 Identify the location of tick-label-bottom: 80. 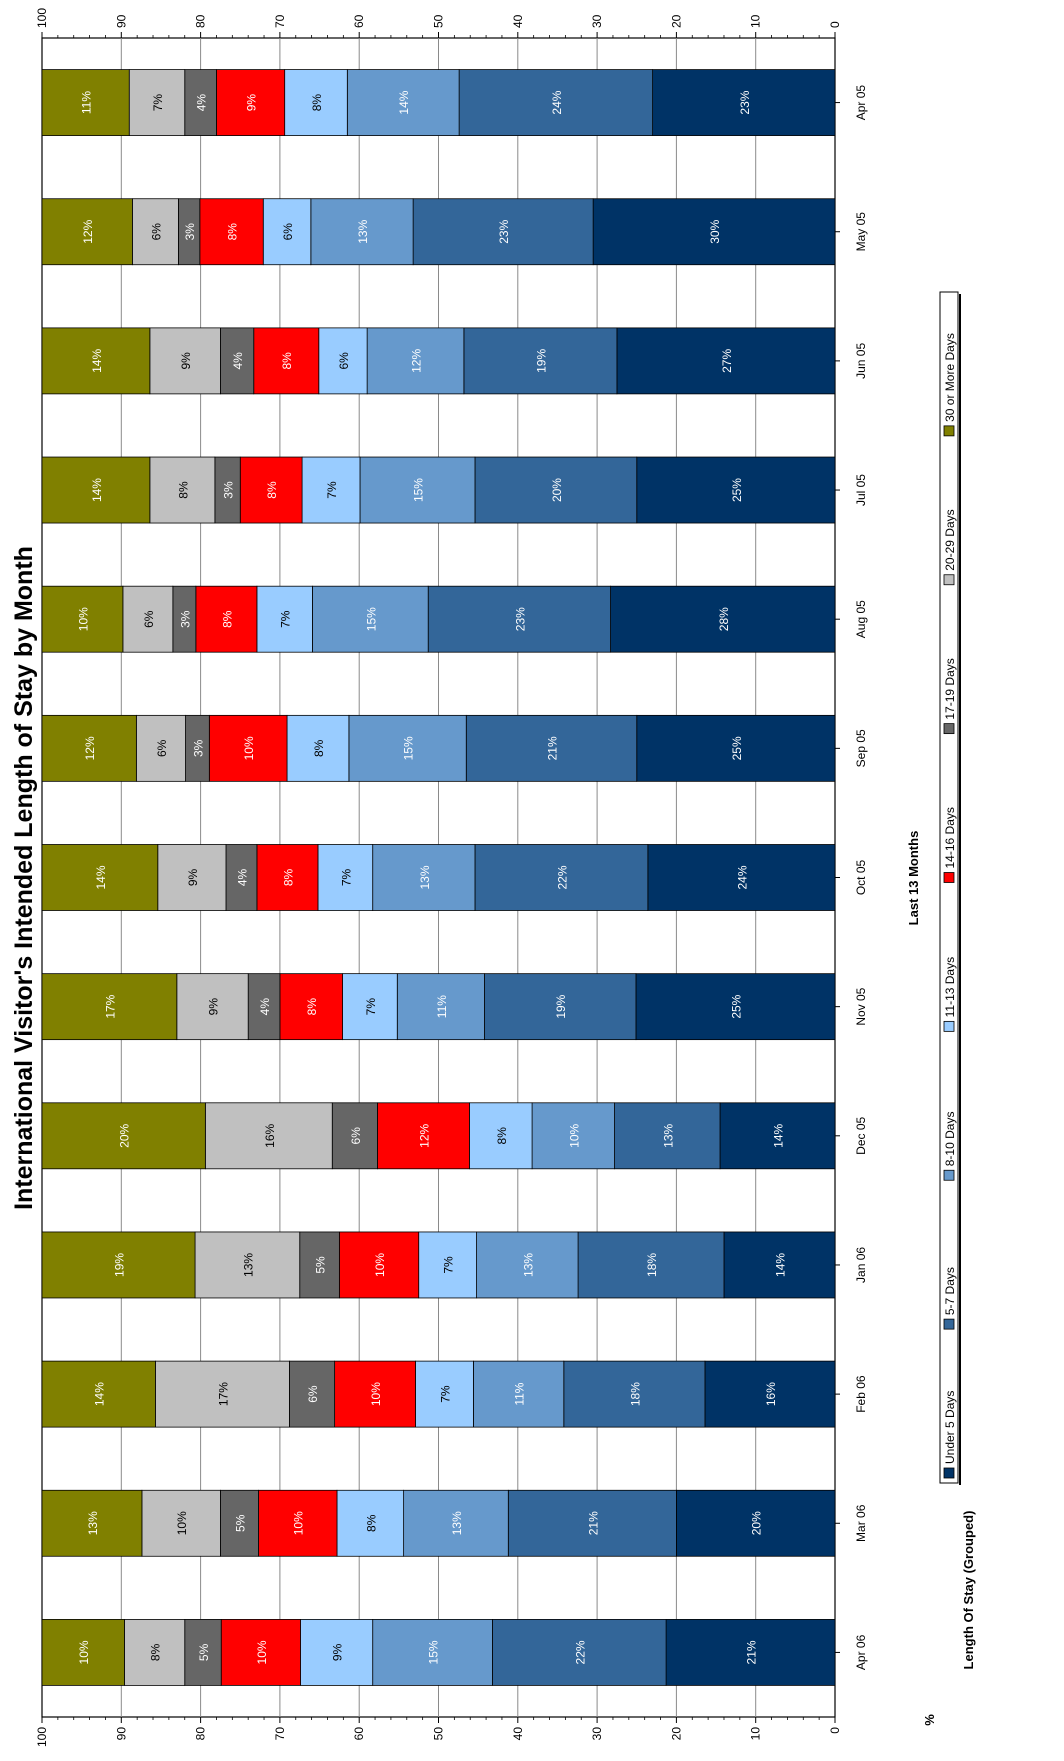
(201, 1734).